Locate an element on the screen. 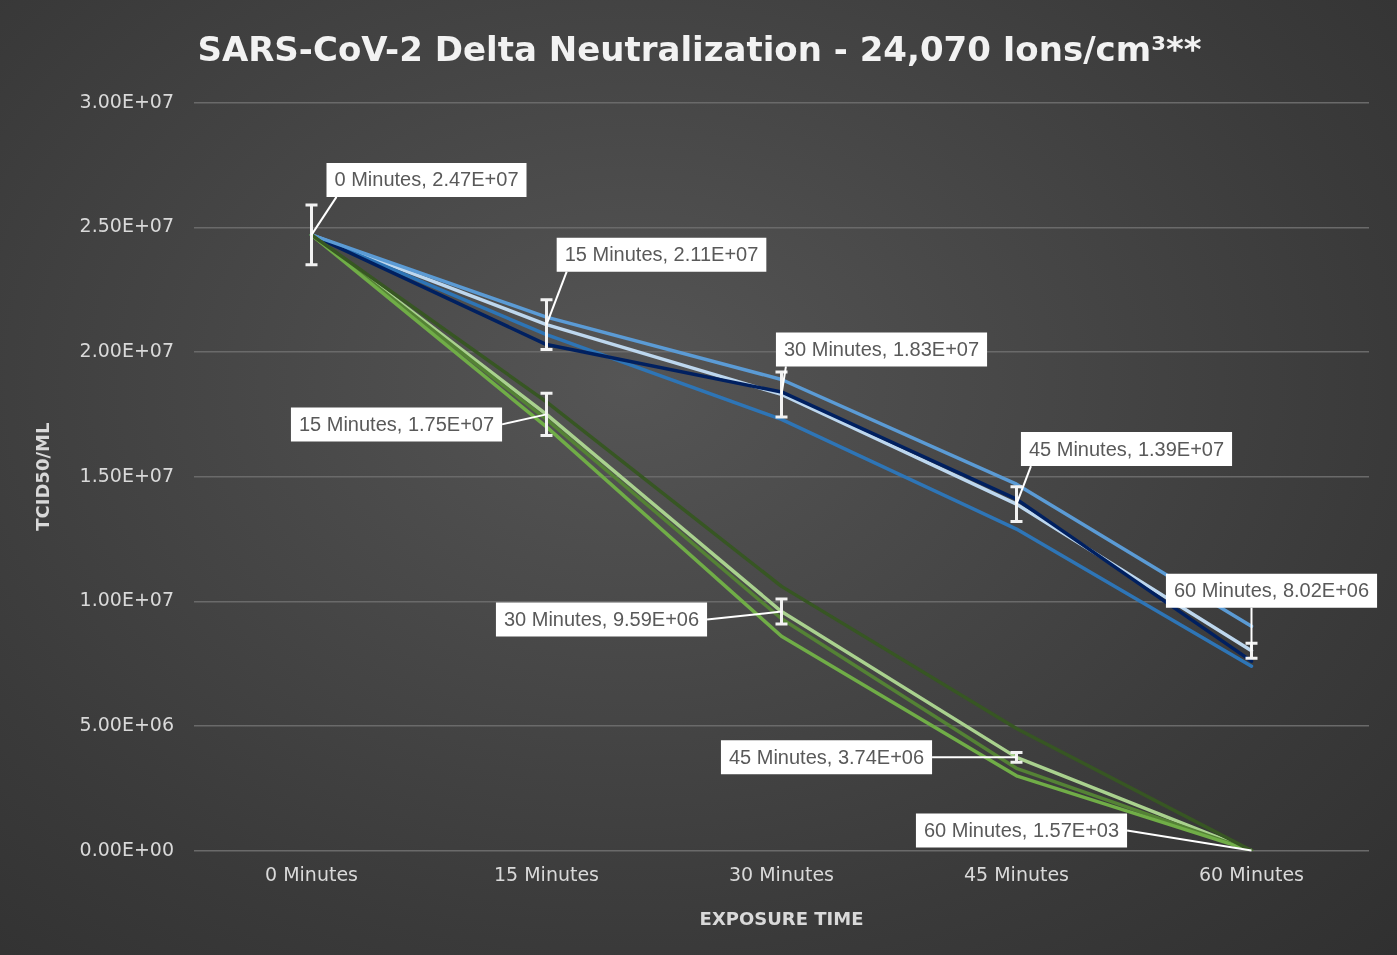 This screenshot has height=955, width=1397. category-label: 0 Minutes, 2.47E+07 is located at coordinates (426, 179).